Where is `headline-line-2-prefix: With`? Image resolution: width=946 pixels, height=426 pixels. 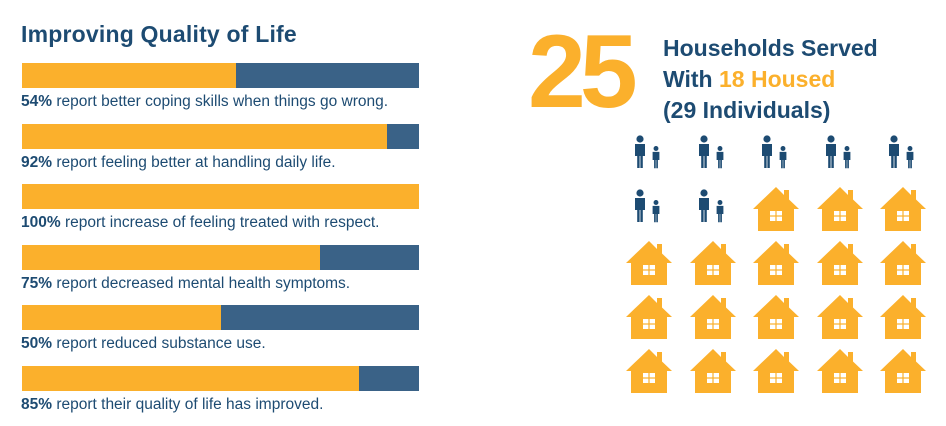 headline-line-2-prefix: With is located at coordinates (691, 79).